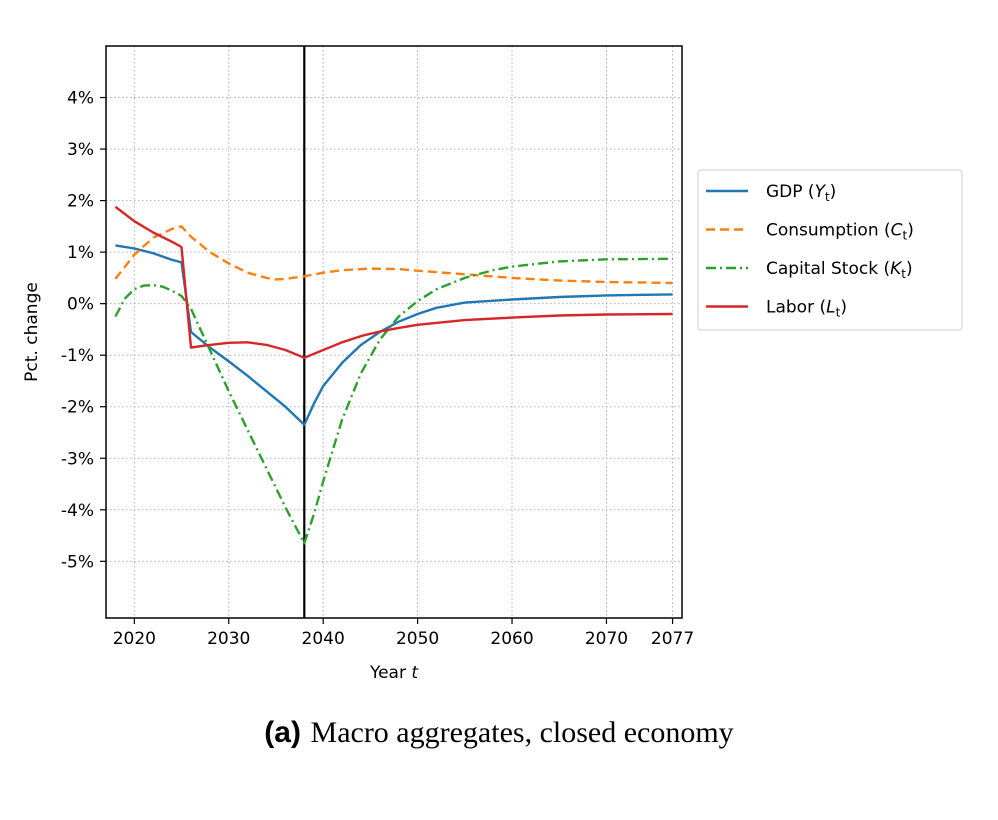 This screenshot has width=998, height=820. What do you see at coordinates (32, 332) in the screenshot?
I see `y-axis-title: Pct. change` at bounding box center [32, 332].